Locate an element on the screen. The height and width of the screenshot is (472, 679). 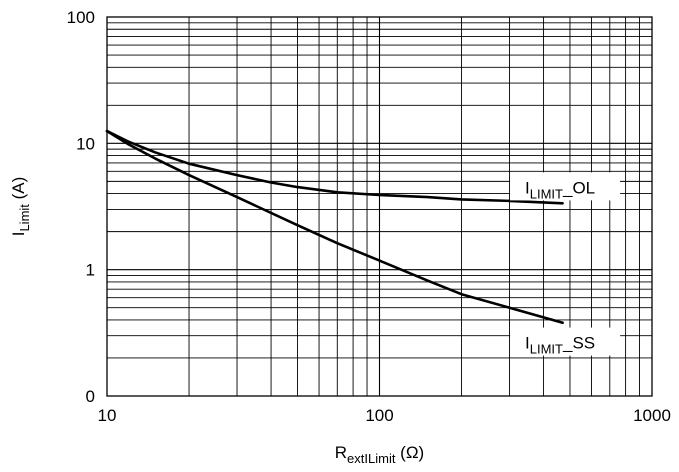
x-tick-label: 1000 is located at coordinates (652, 415).